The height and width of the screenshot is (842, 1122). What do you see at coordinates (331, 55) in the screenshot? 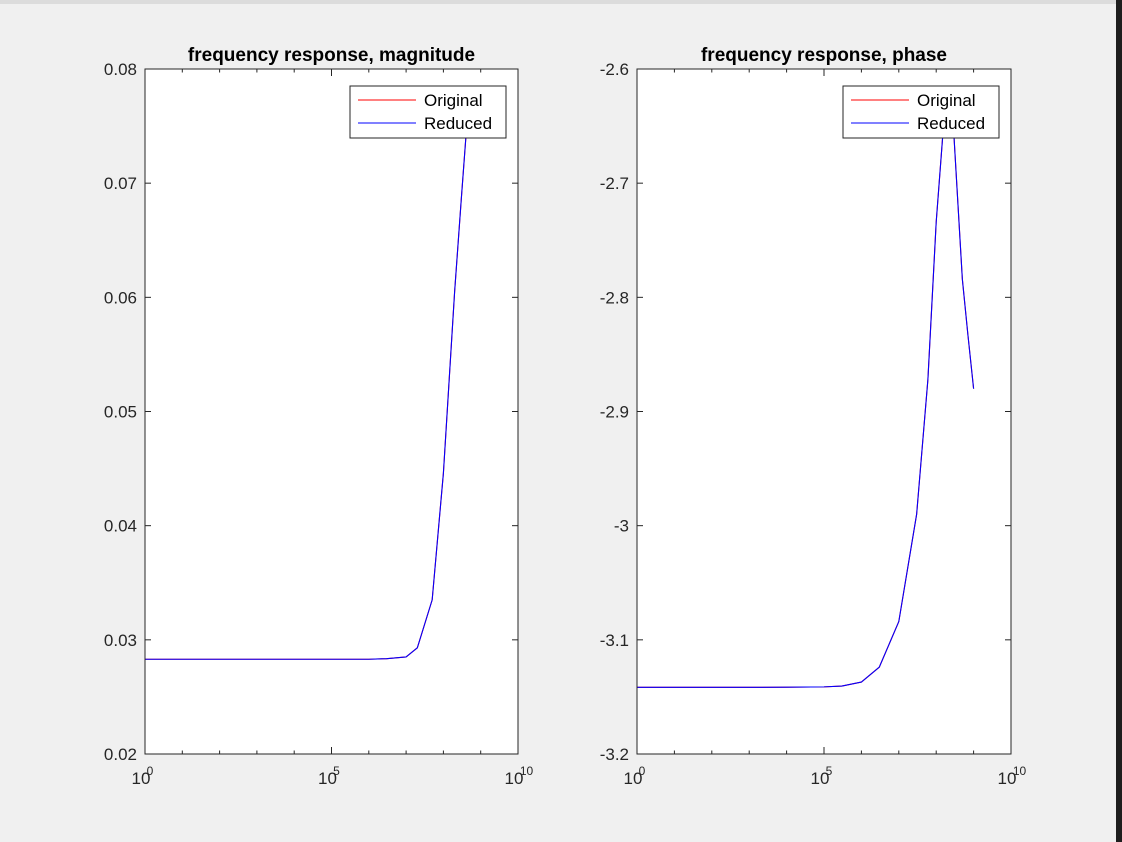
I see `chart-title: frequency response, magnitude` at bounding box center [331, 55].